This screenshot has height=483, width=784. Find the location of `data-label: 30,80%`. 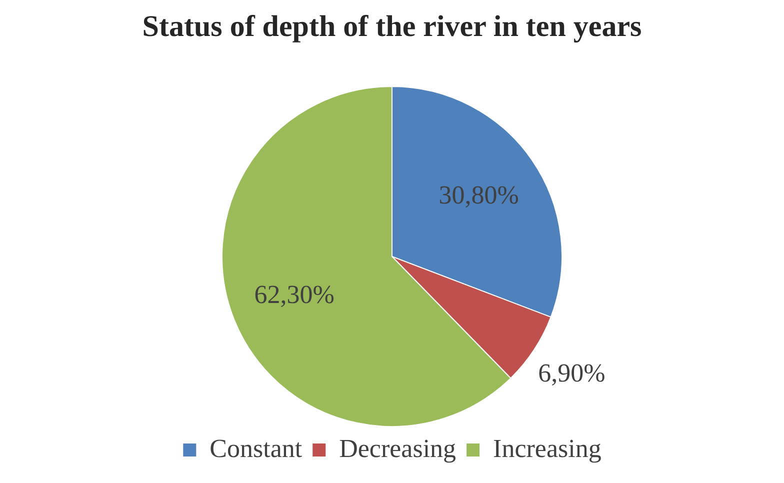

data-label: 30,80% is located at coordinates (478, 195).